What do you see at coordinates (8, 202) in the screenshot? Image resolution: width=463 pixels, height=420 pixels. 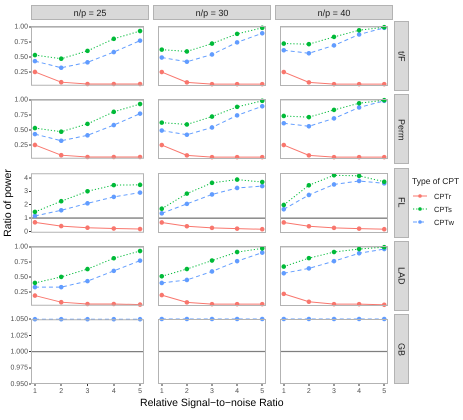 I see `y-axis-title: Ratio of power` at bounding box center [8, 202].